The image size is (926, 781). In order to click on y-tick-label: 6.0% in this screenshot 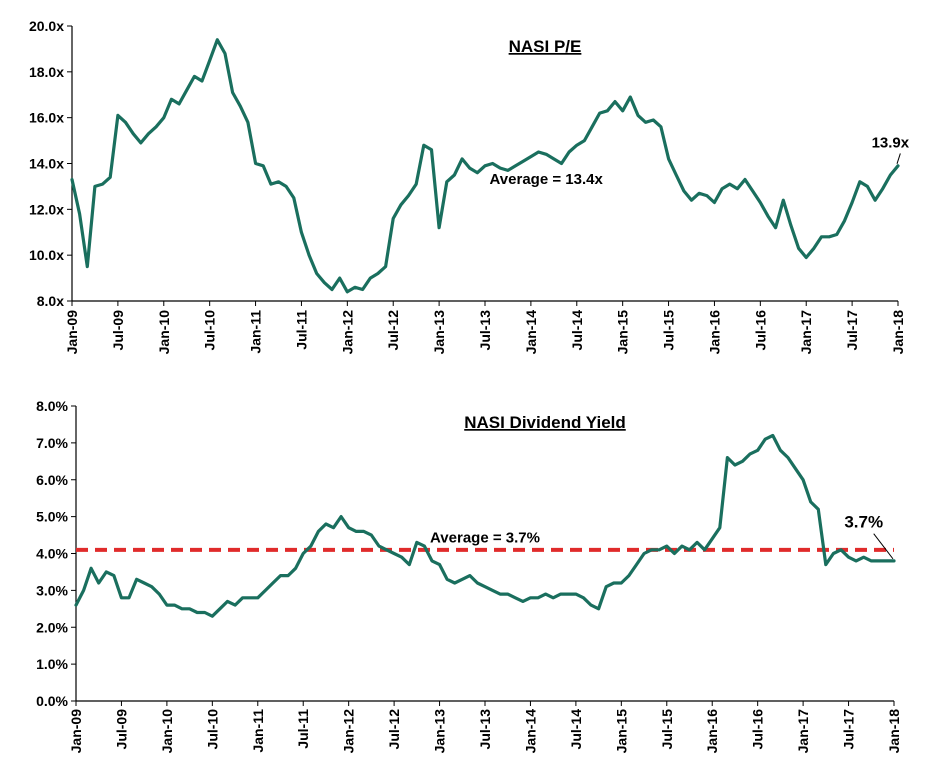, I will do `click(52, 480)`.